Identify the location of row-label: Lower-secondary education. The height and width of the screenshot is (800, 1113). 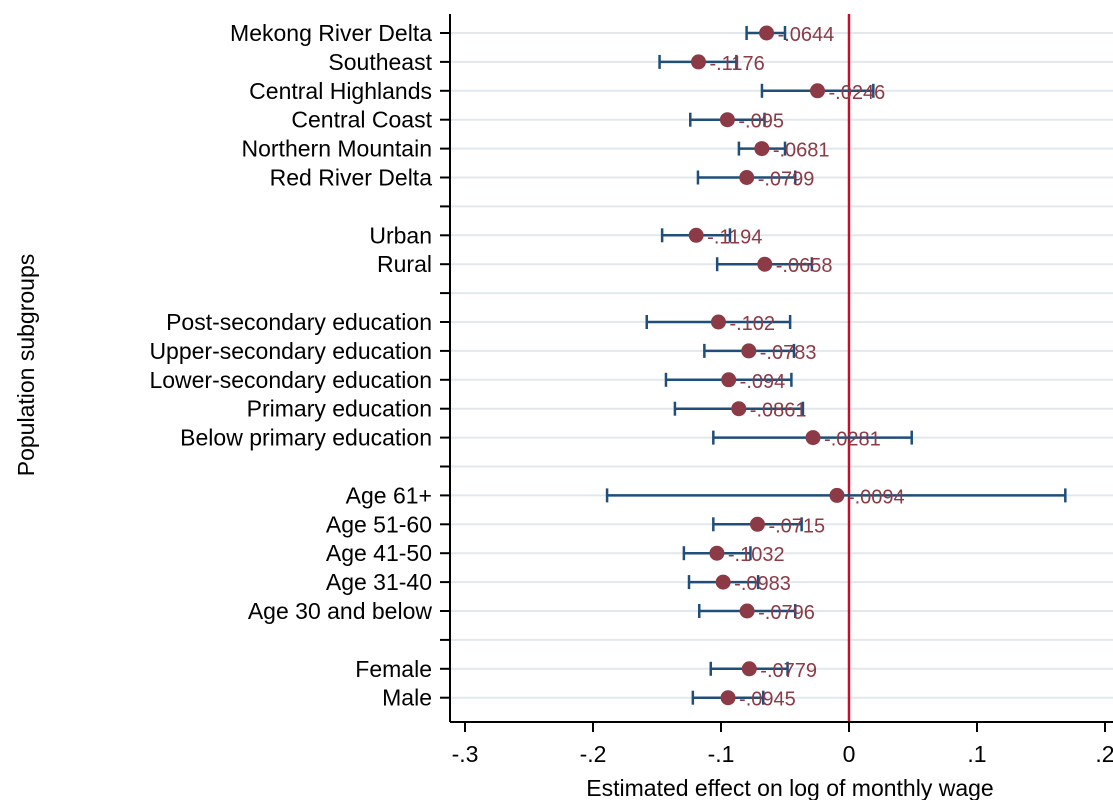
(290, 380).